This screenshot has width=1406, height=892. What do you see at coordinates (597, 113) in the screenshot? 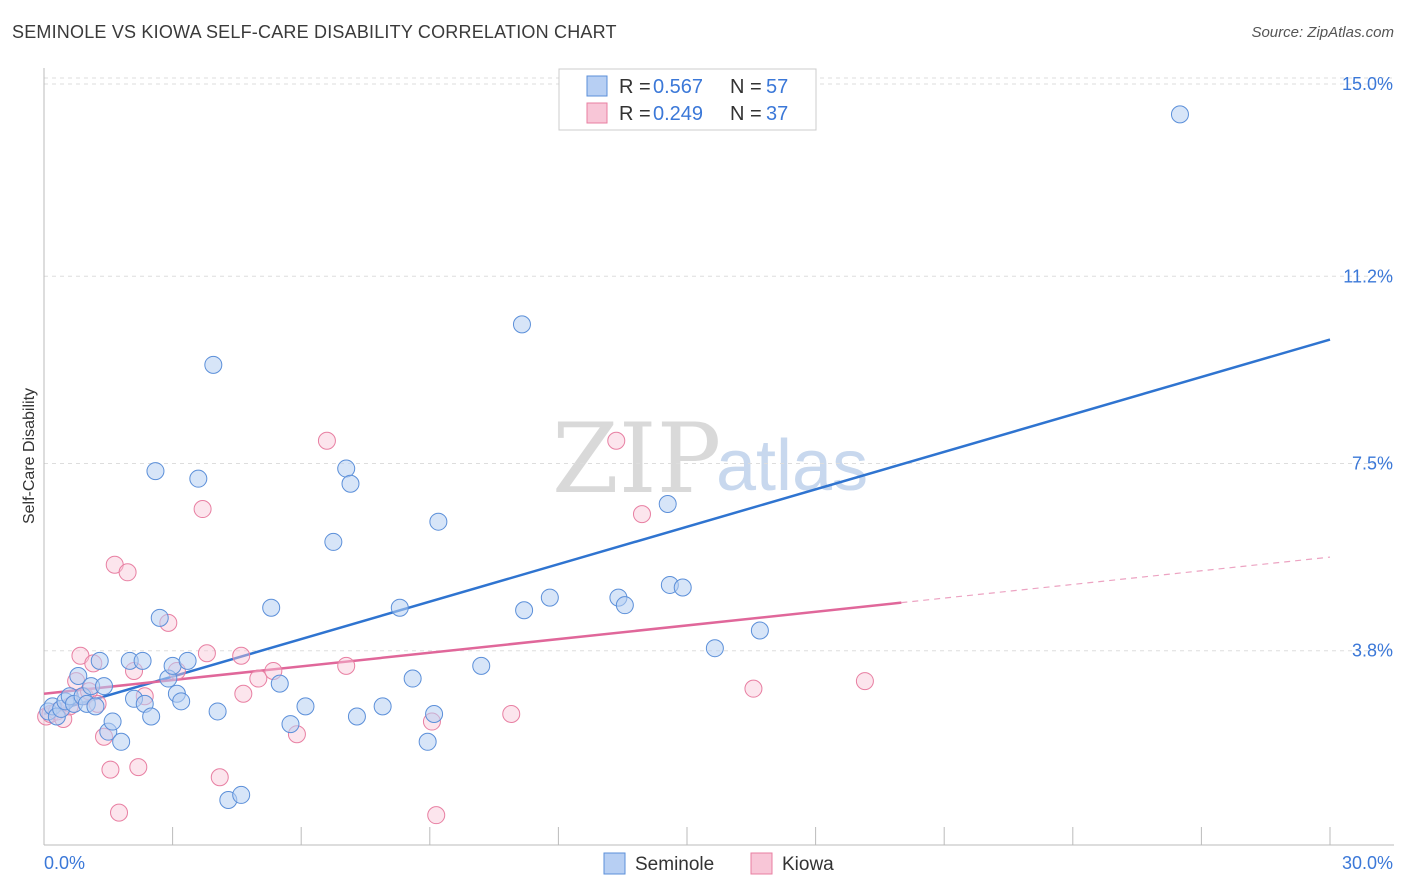
I see `legend-swatch-kiowa` at bounding box center [597, 113].